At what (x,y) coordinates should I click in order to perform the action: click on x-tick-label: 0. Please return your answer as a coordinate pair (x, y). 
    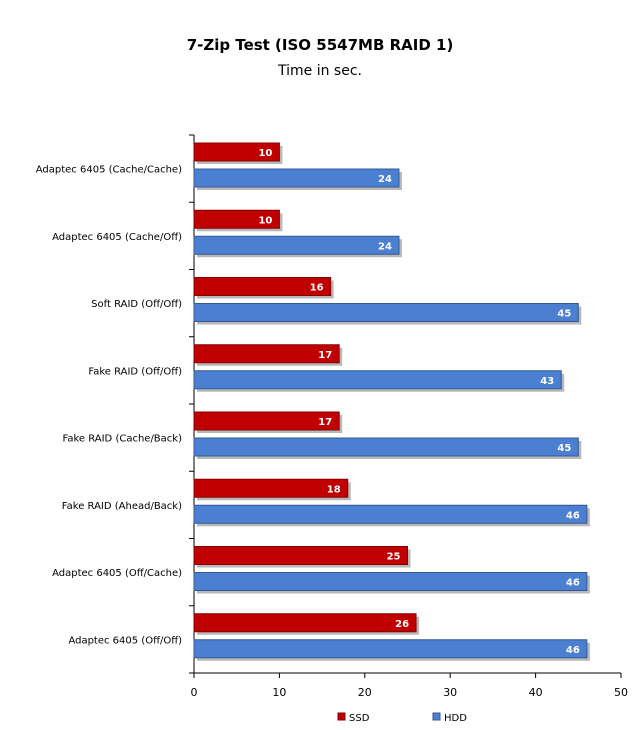
    Looking at the image, I should click on (194, 692).